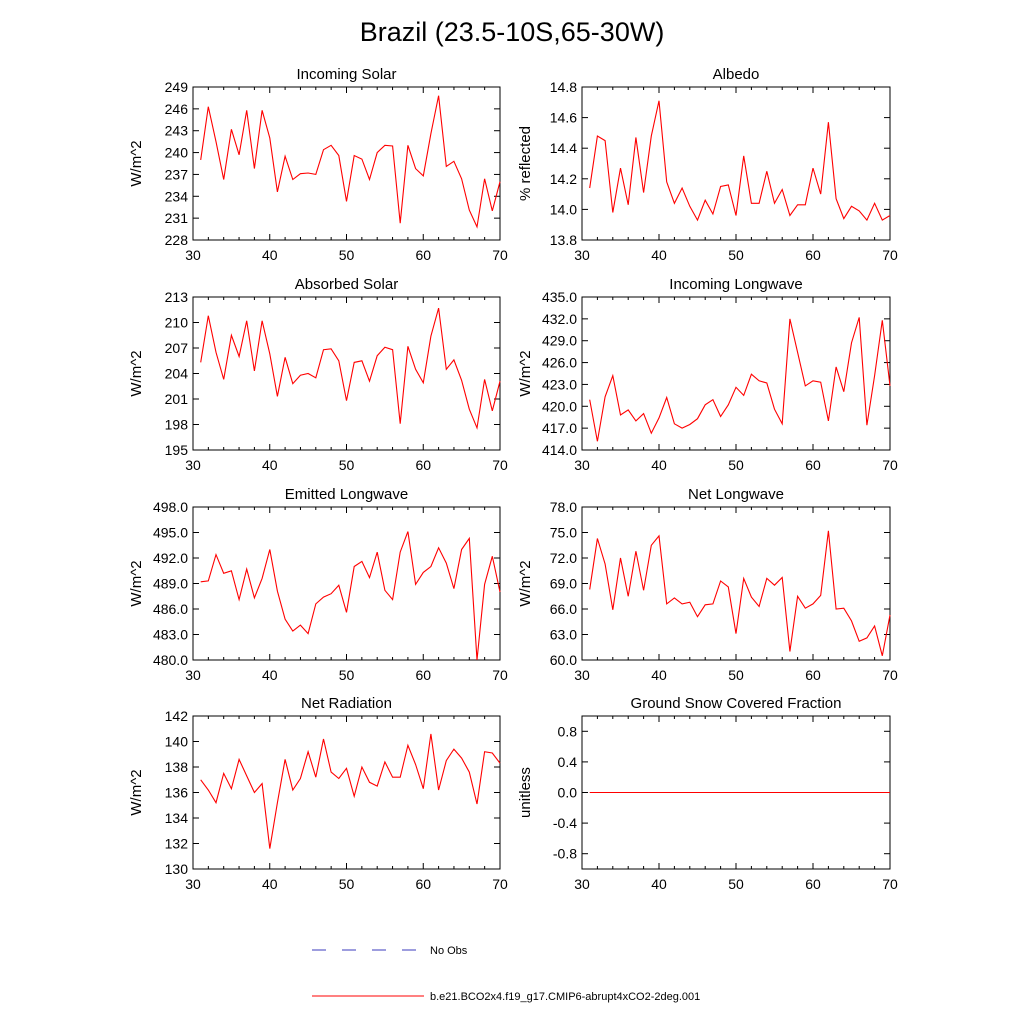 The image size is (1024, 1024). Describe the element at coordinates (350, 162) in the screenshot. I see `incoming-solar-series-line` at that location.